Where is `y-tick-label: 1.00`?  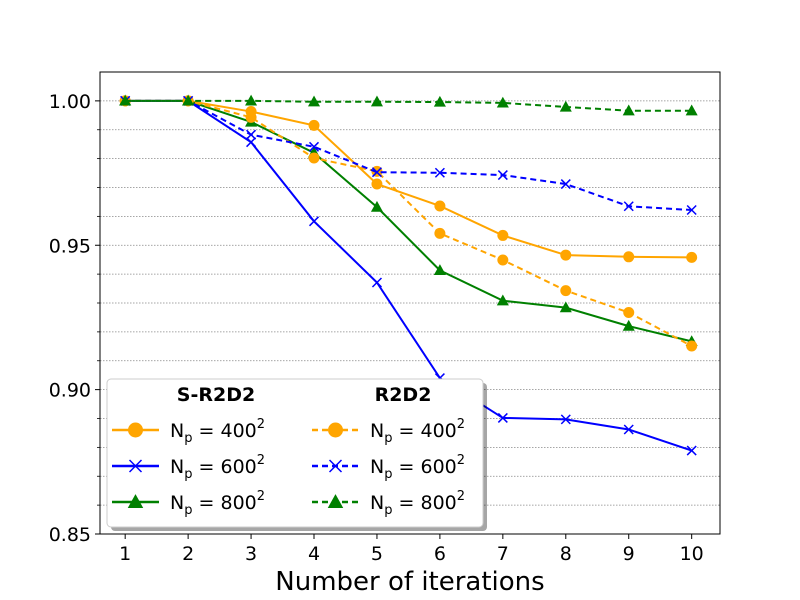 y-tick-label: 1.00 is located at coordinates (70, 102).